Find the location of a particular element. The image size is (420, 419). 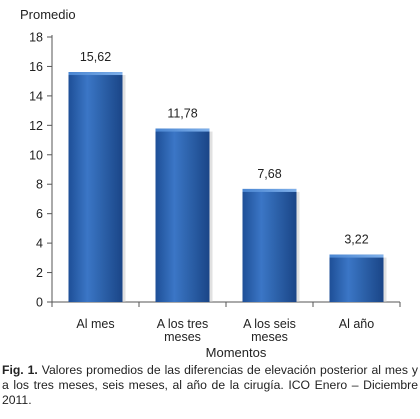

x-tick-label: Al año is located at coordinates (356, 324).